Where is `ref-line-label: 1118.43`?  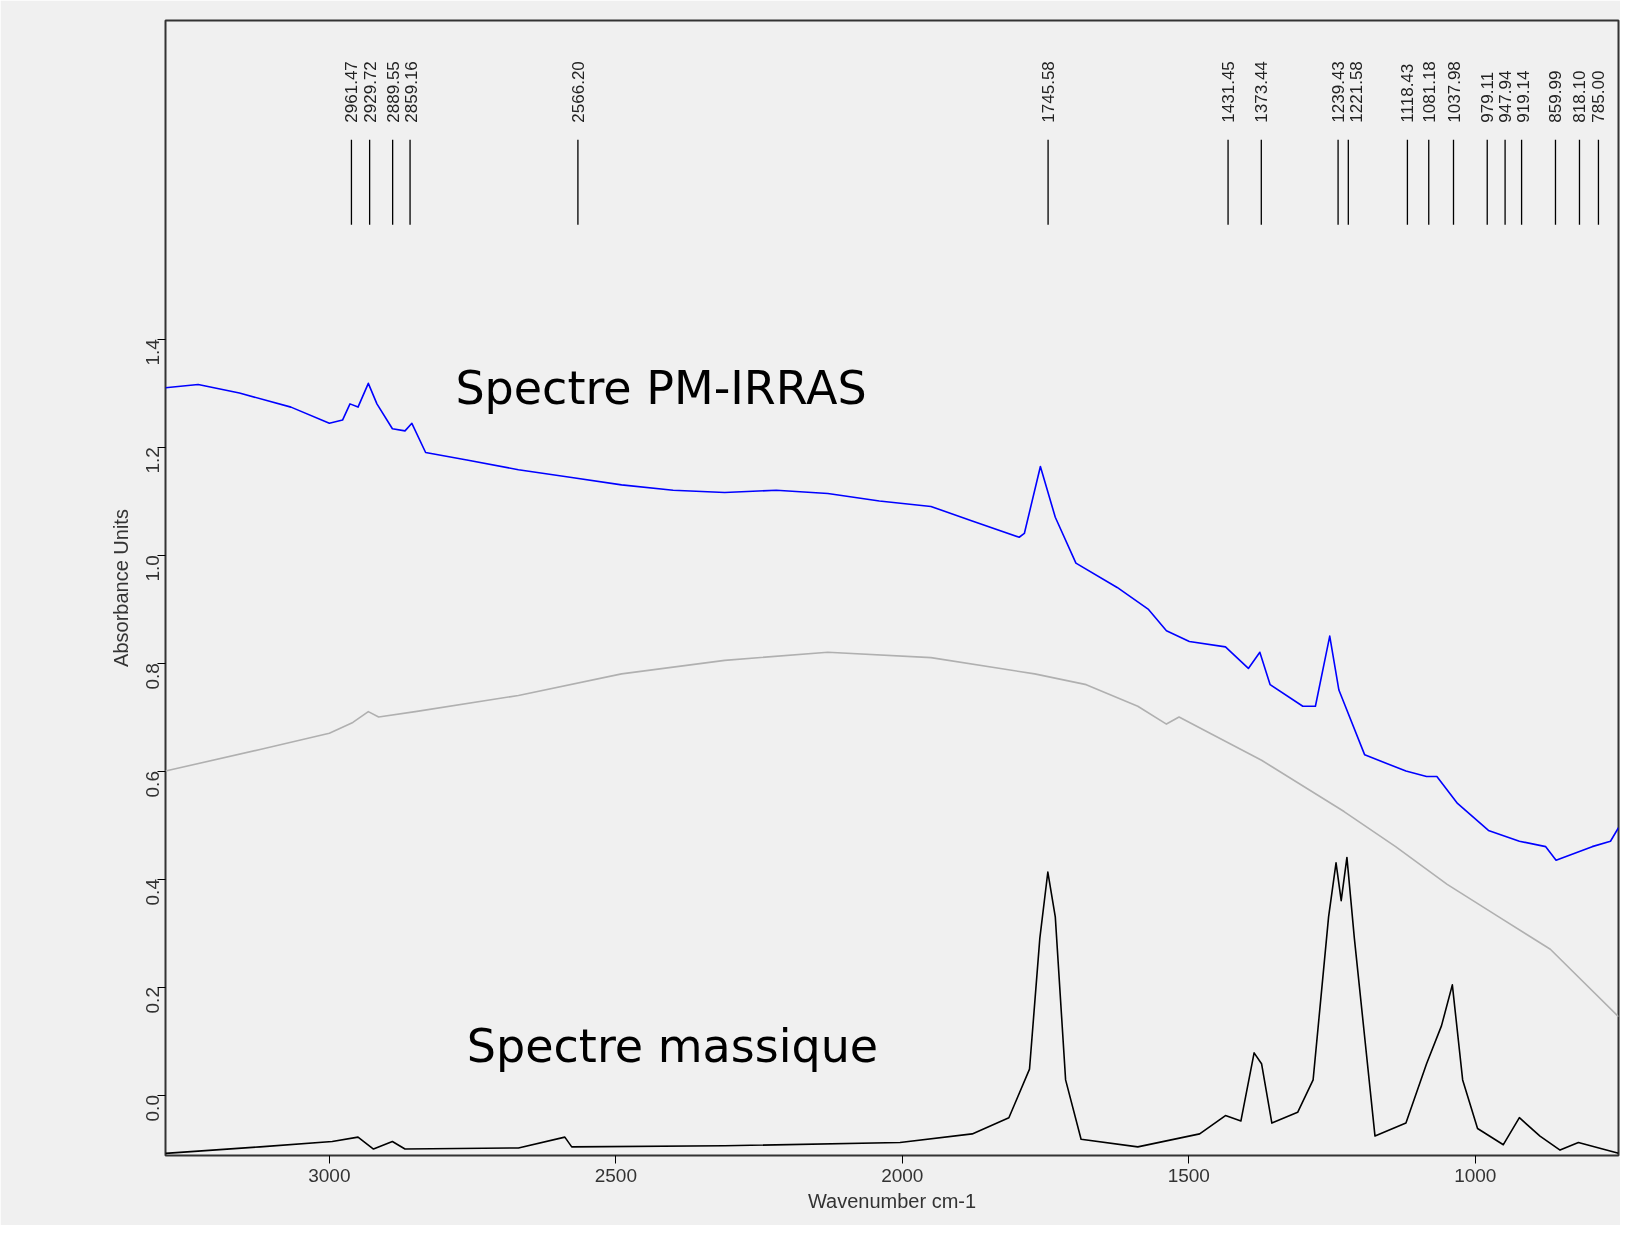 ref-line-label: 1118.43 is located at coordinates (1408, 93).